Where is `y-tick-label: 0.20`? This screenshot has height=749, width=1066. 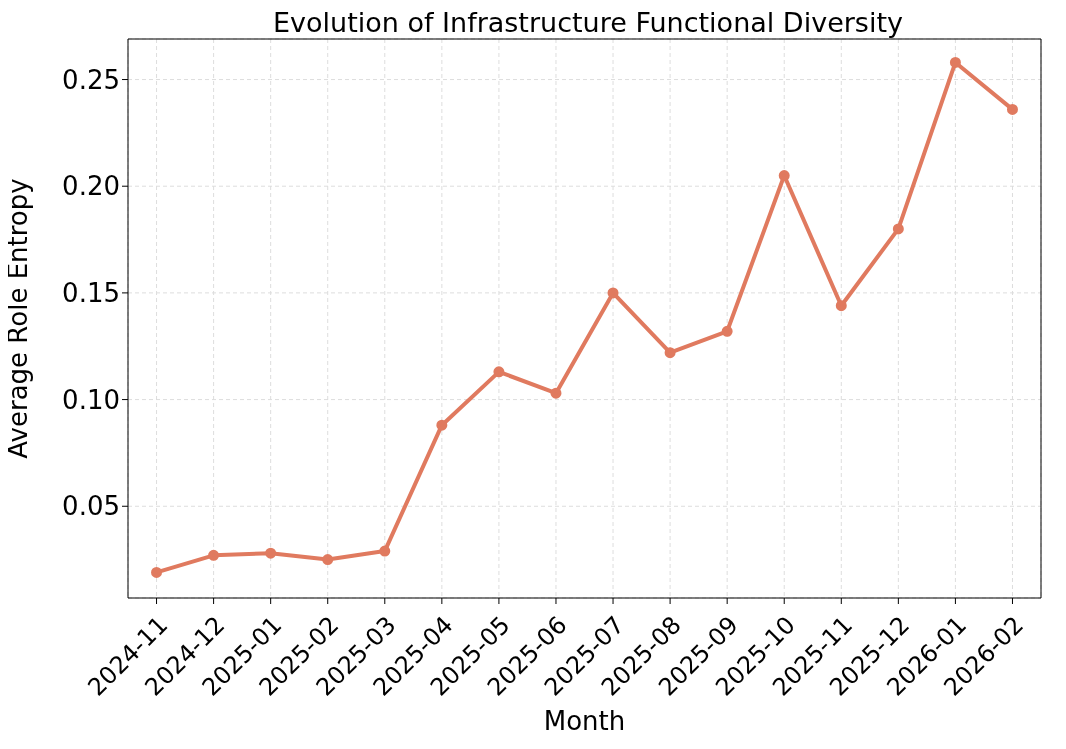
y-tick-label: 0.20 is located at coordinates (91, 186).